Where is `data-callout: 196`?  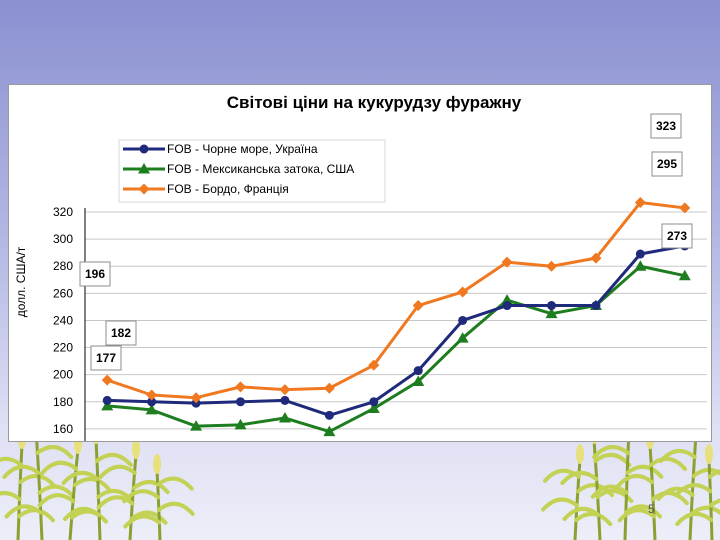 data-callout: 196 is located at coordinates (95, 274).